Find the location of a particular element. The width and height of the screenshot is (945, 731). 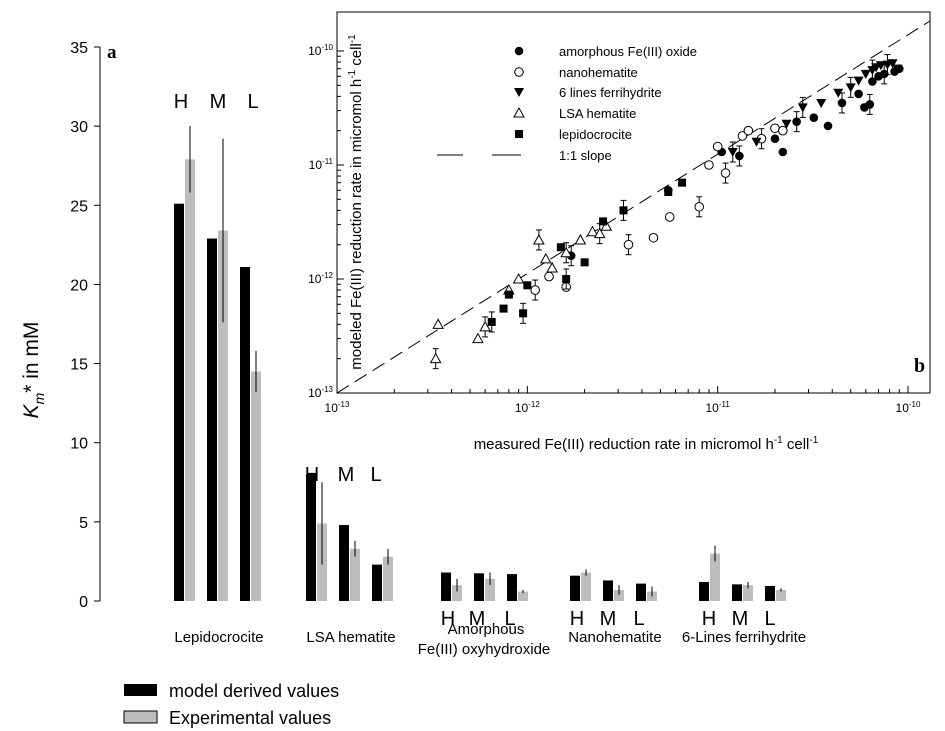

legend-label: LSA hematite is located at coordinates (597, 113).